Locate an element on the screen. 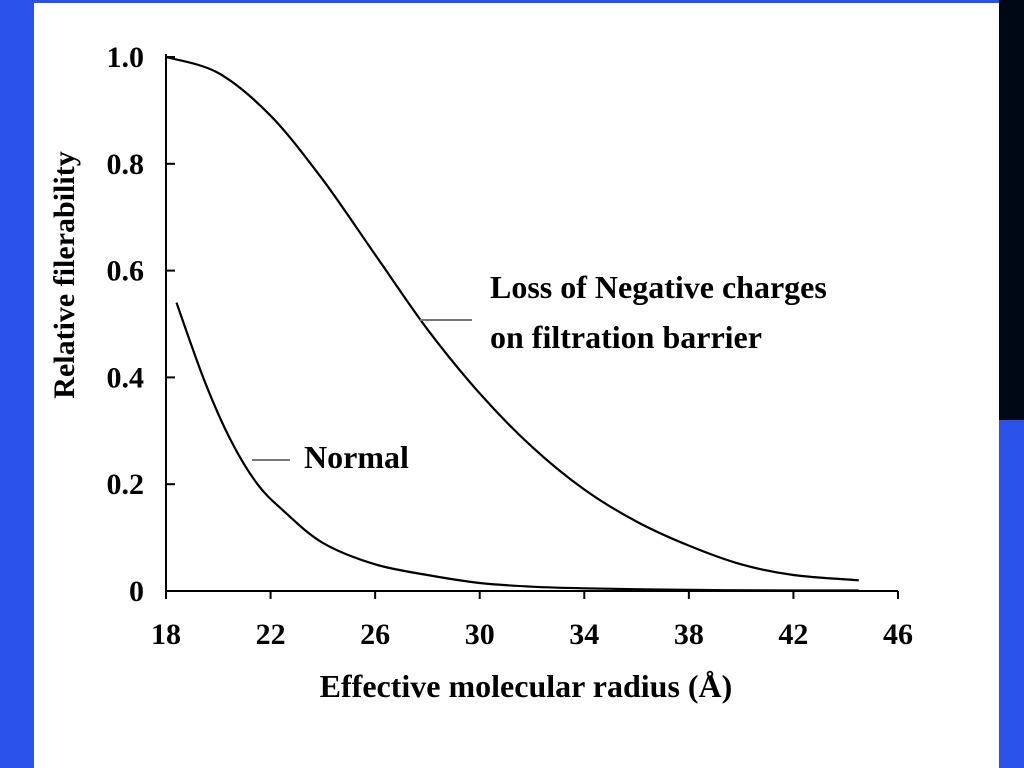  series-label-loss-line1: Loss of Negative charges is located at coordinates (658, 287).